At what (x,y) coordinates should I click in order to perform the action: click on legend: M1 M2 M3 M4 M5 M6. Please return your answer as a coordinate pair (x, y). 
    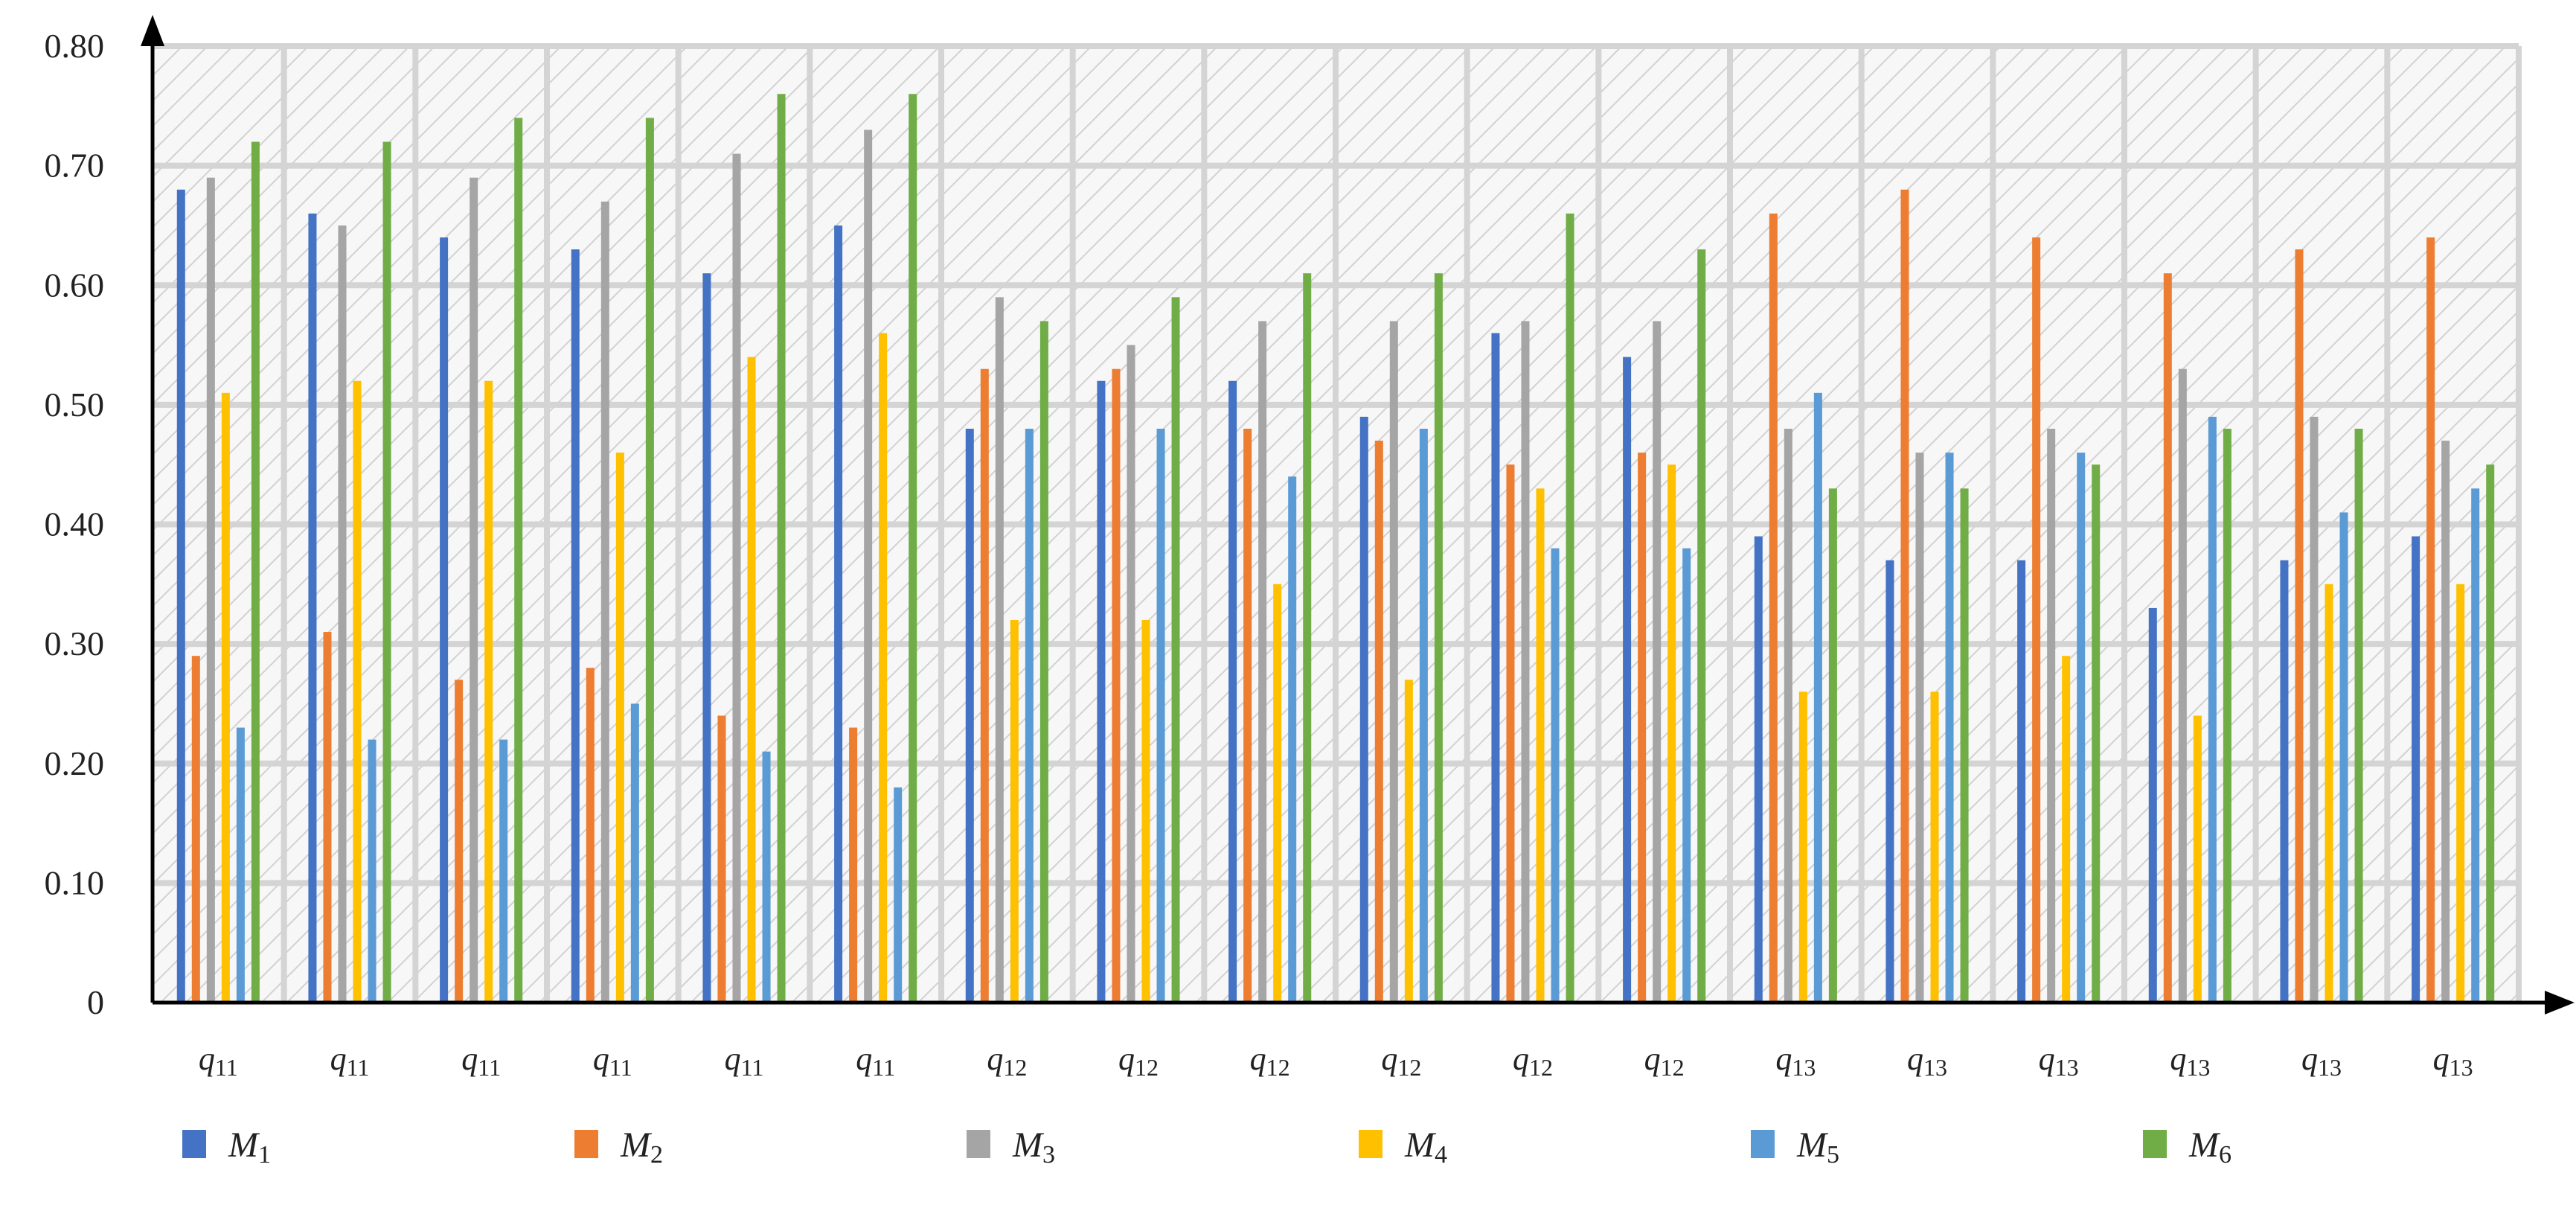
    Looking at the image, I should click on (1206, 1147).